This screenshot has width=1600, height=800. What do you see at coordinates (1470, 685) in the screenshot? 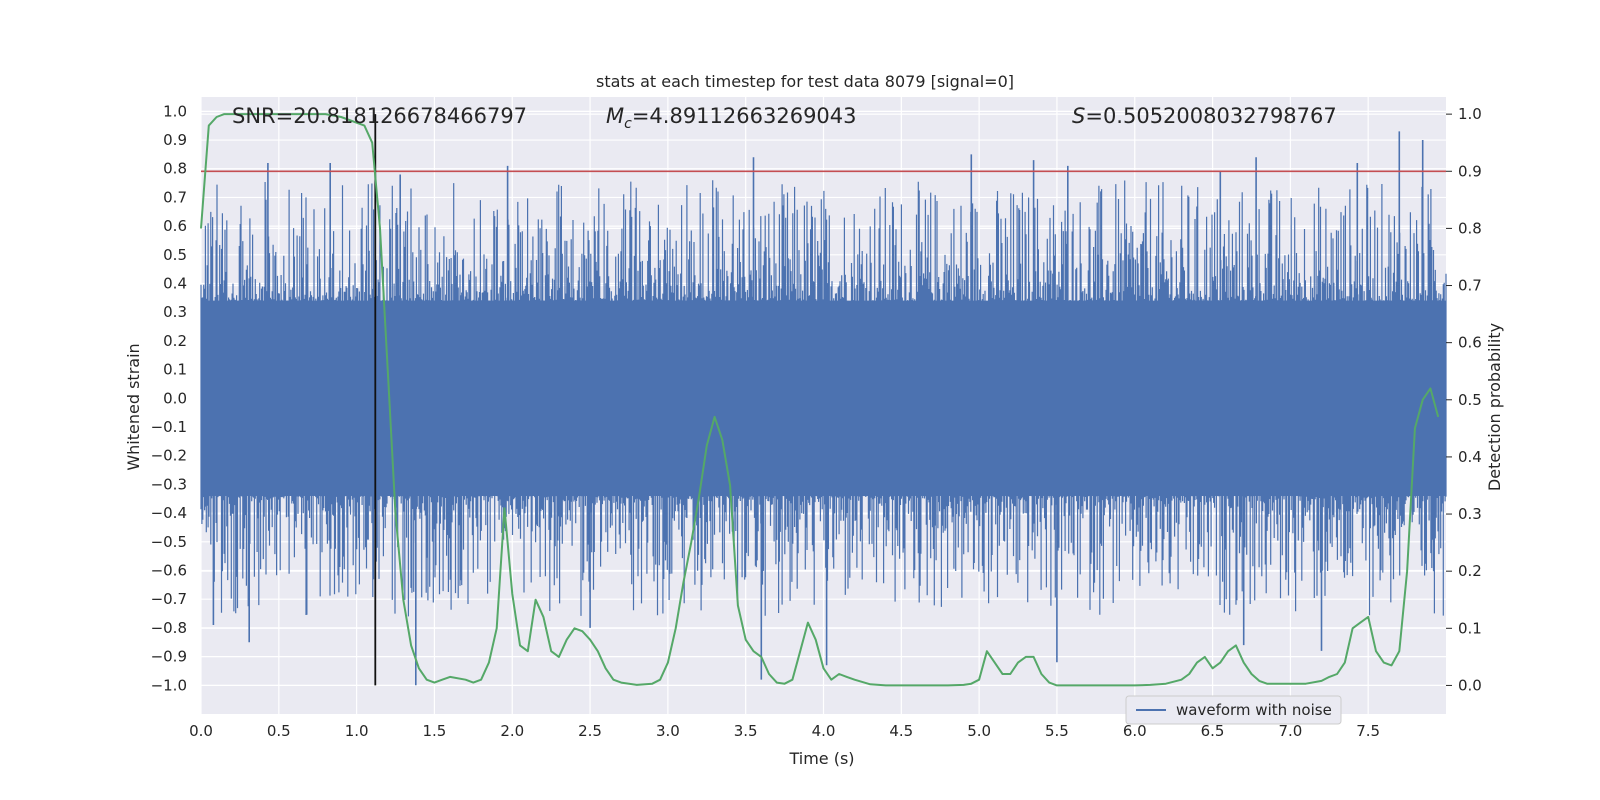
I see `y-tick-label-right: 0.0` at bounding box center [1470, 685].